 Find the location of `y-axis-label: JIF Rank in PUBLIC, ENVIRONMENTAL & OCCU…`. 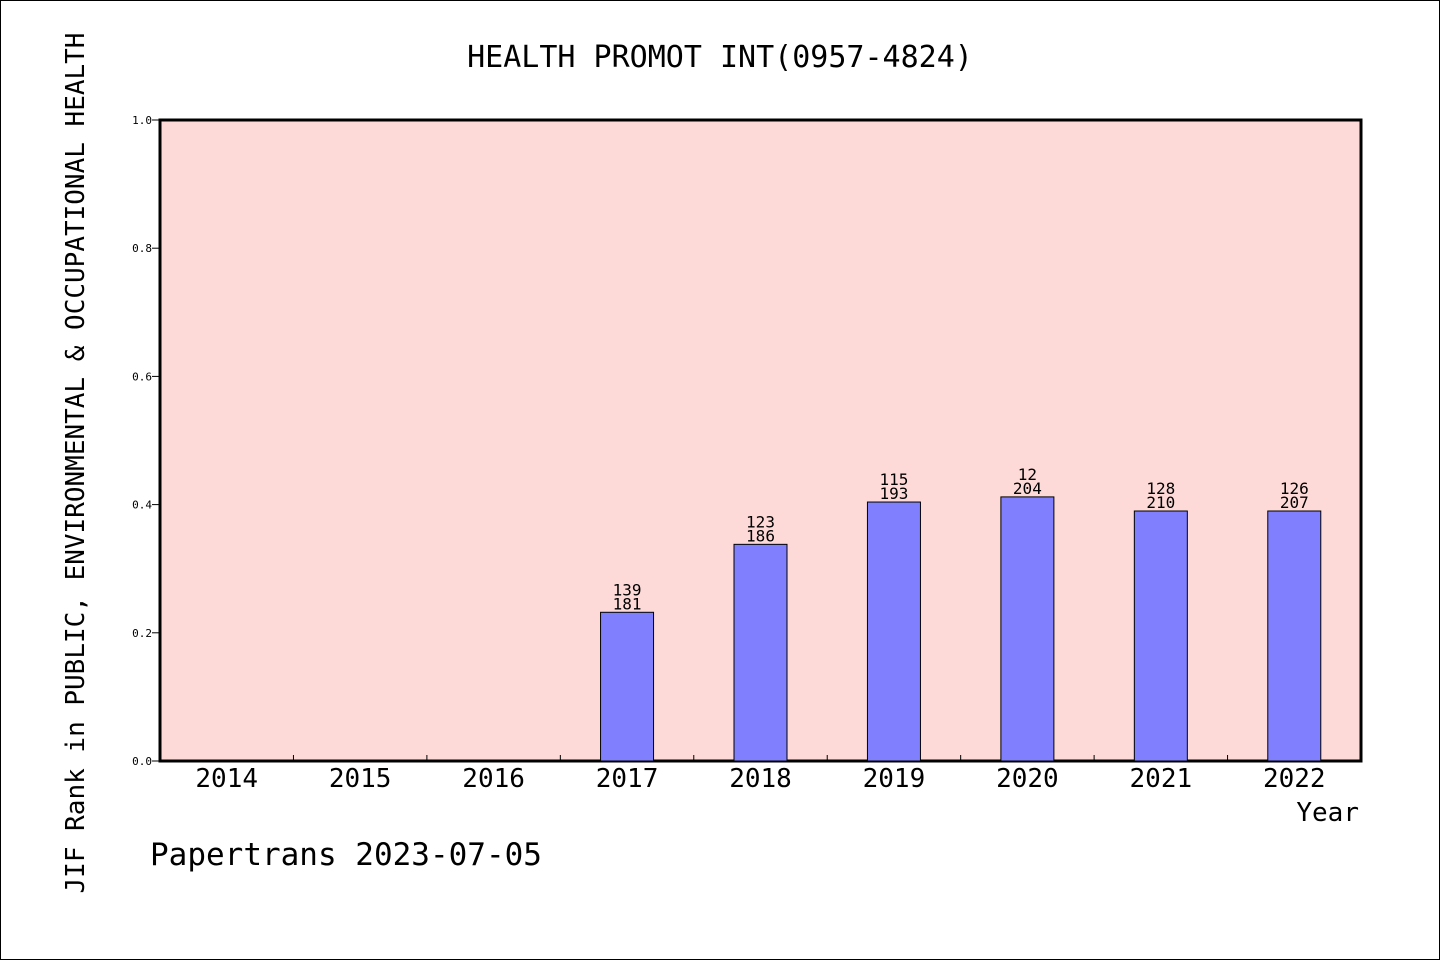

y-axis-label: JIF Rank in PUBLIC, ENVIRONMENTAL & OCCU… is located at coordinates (76, 463).